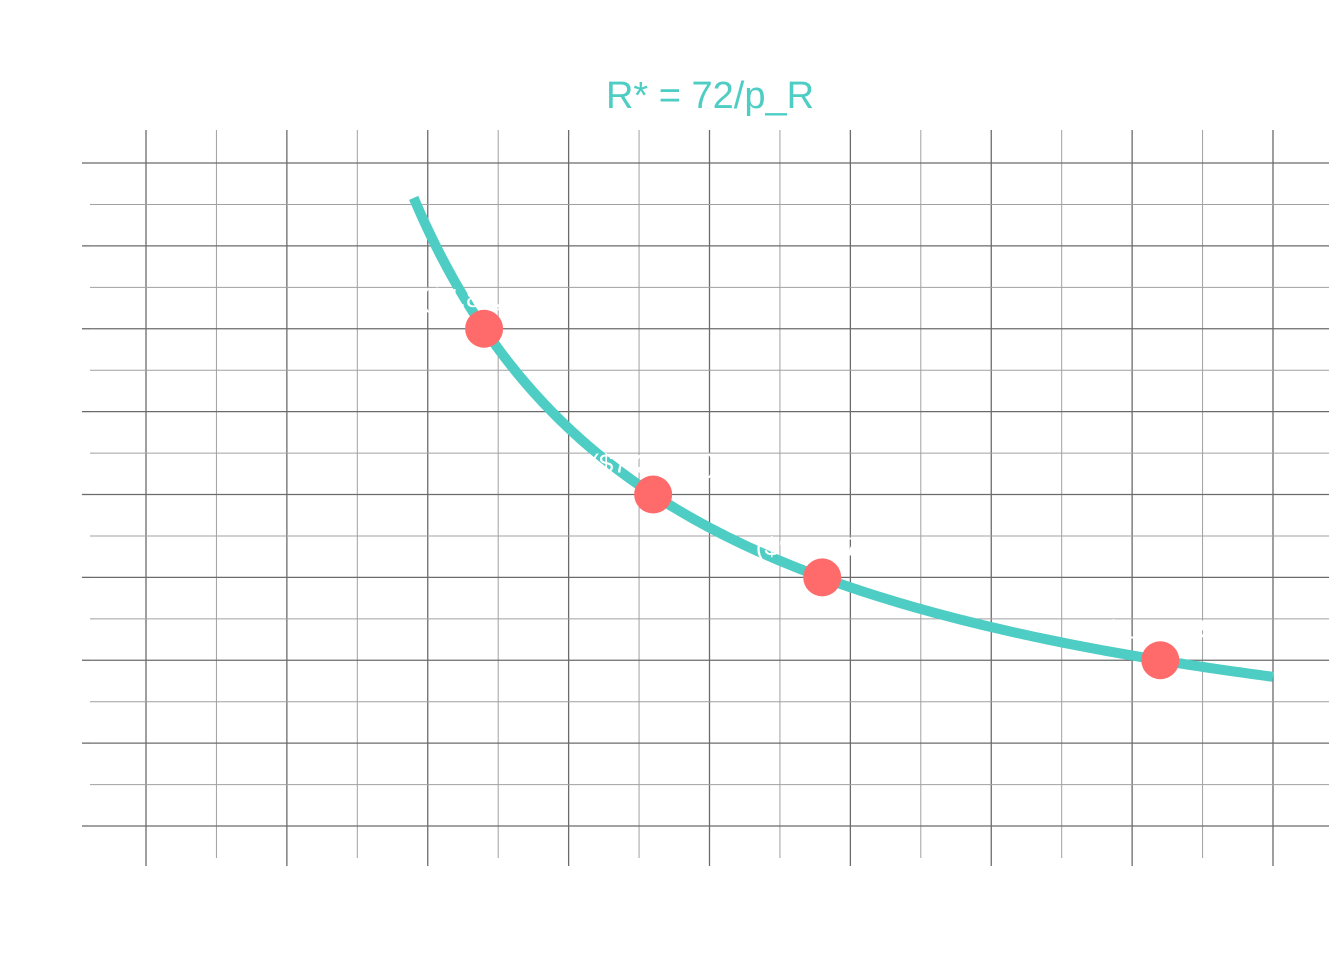 The width and height of the screenshot is (1344, 960). Describe the element at coordinates (822, 546) in the screenshot. I see `data-label: ($9.60, 7.5)` at that location.